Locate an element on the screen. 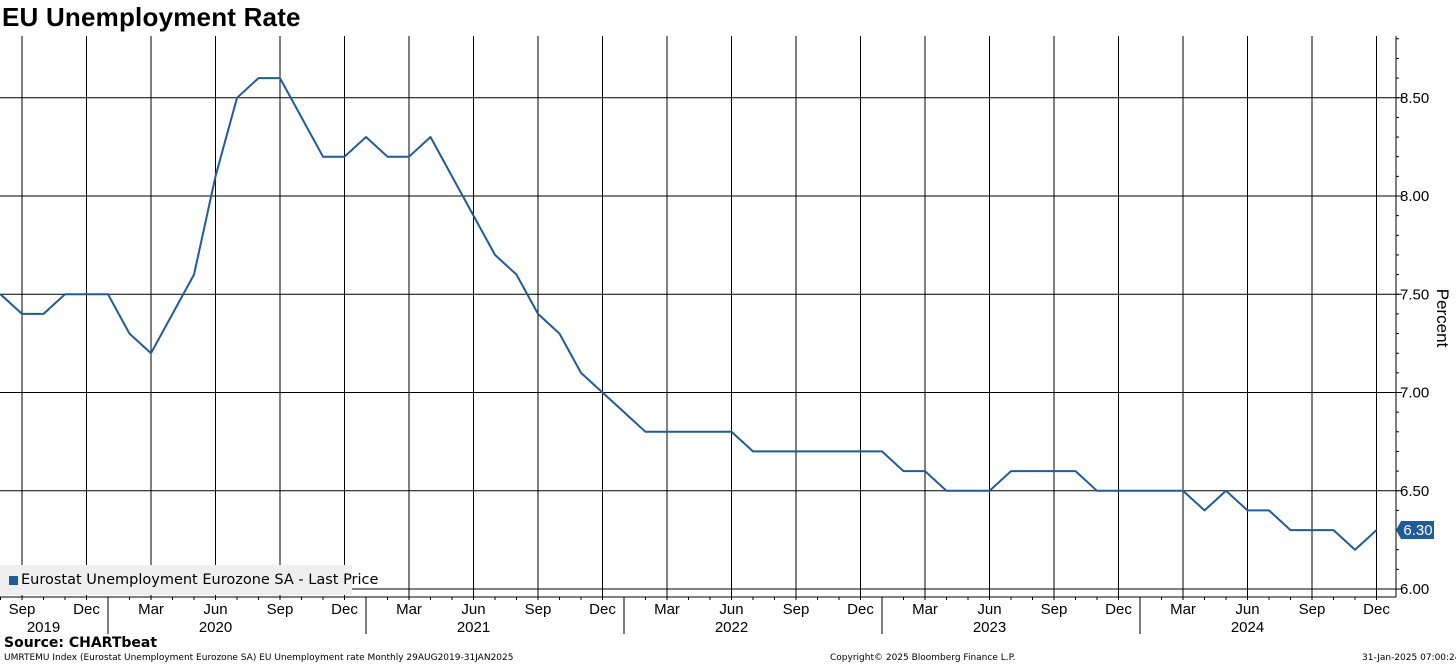 The width and height of the screenshot is (1456, 665). y-tick-label: 6.00 is located at coordinates (1414, 589).